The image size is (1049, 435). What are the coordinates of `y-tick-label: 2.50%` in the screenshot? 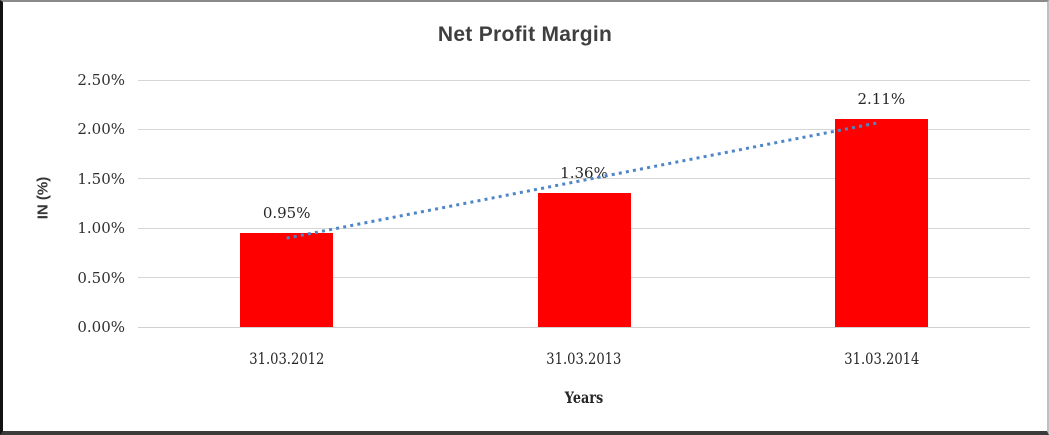 It's located at (101, 80).